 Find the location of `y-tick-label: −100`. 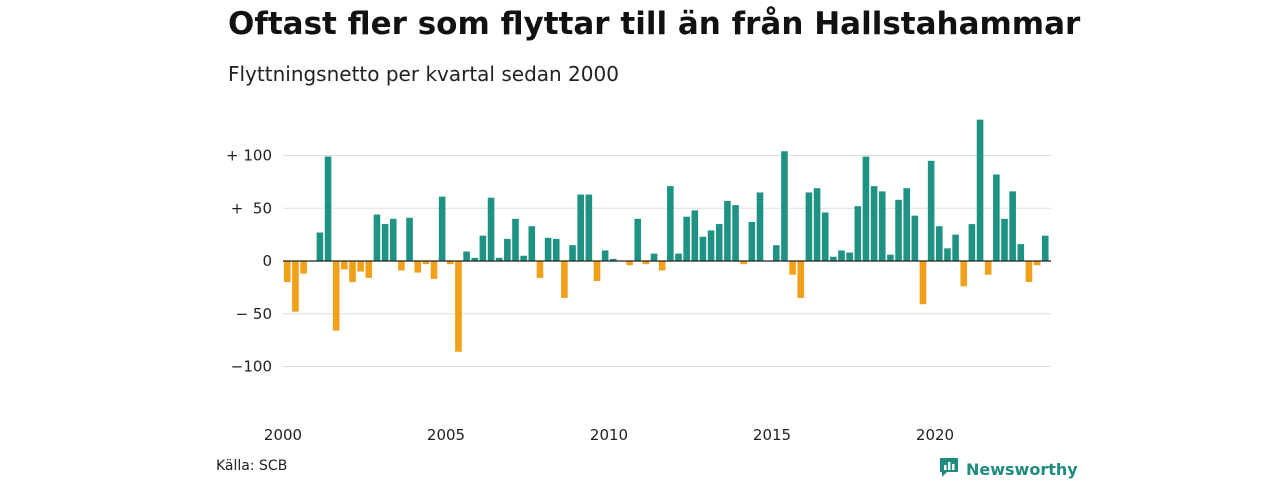

y-tick-label: −100 is located at coordinates (251, 367).